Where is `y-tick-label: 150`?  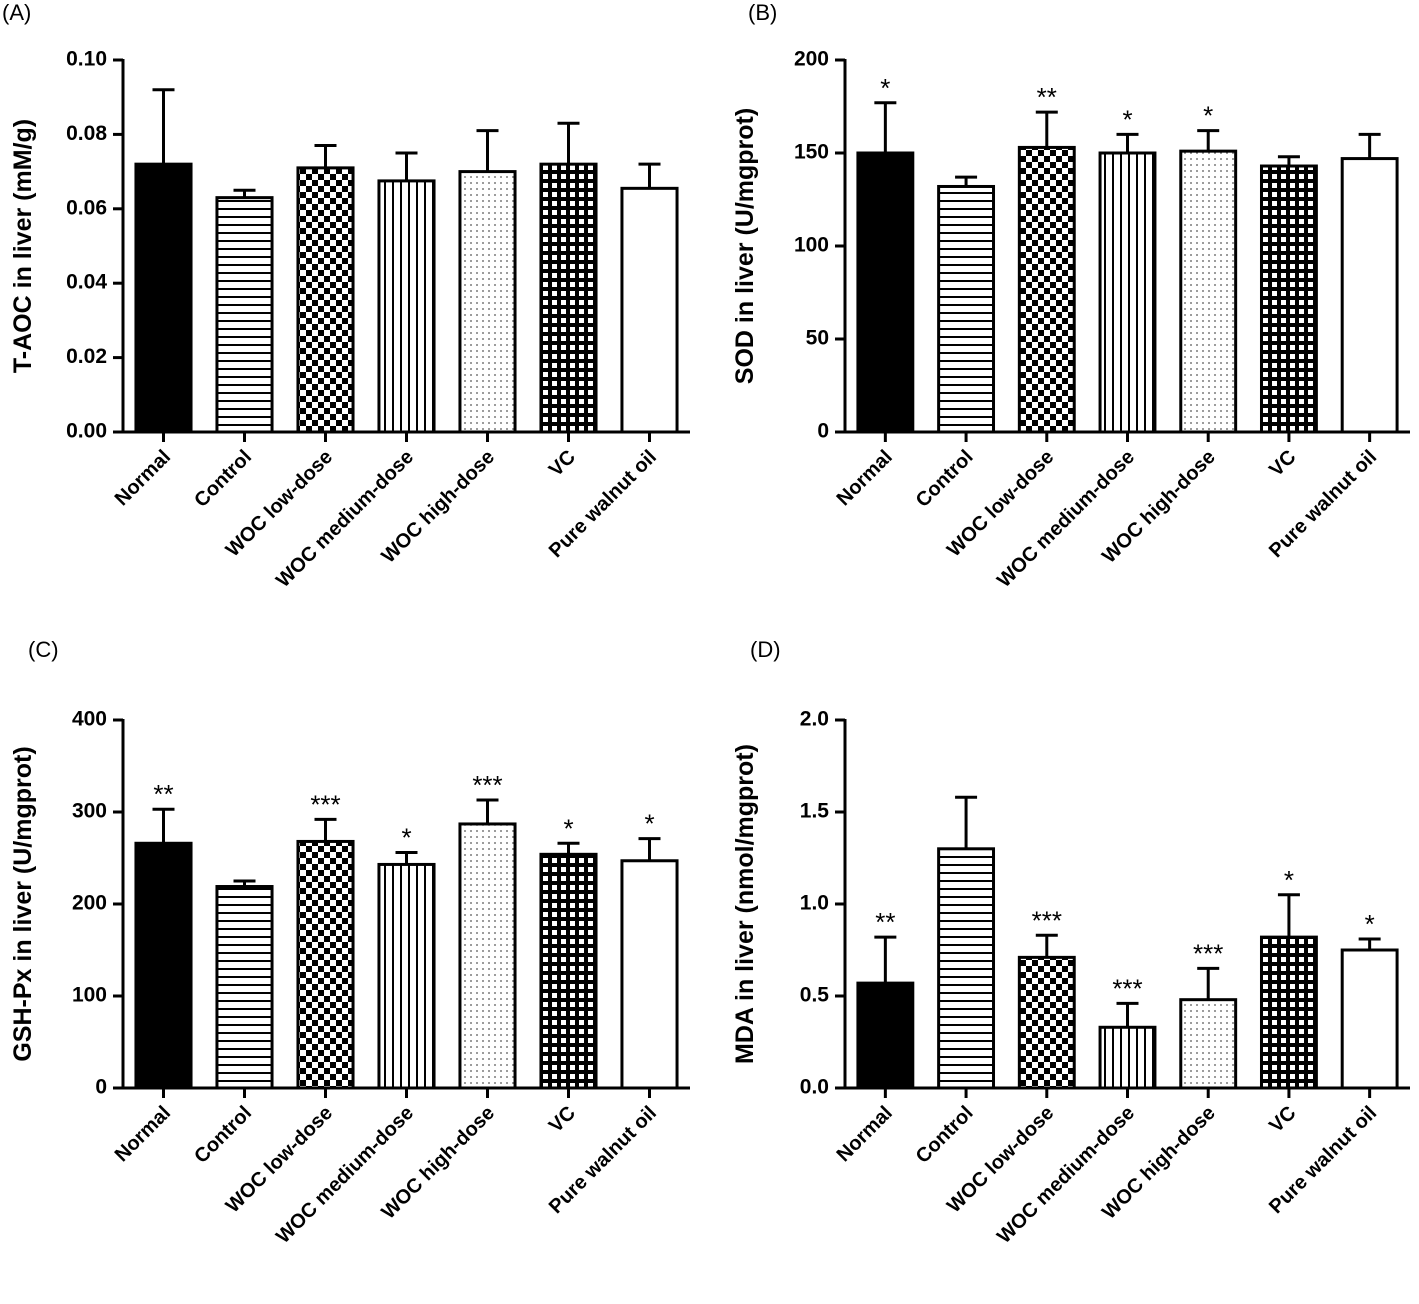
y-tick-label: 150 is located at coordinates (811, 152).